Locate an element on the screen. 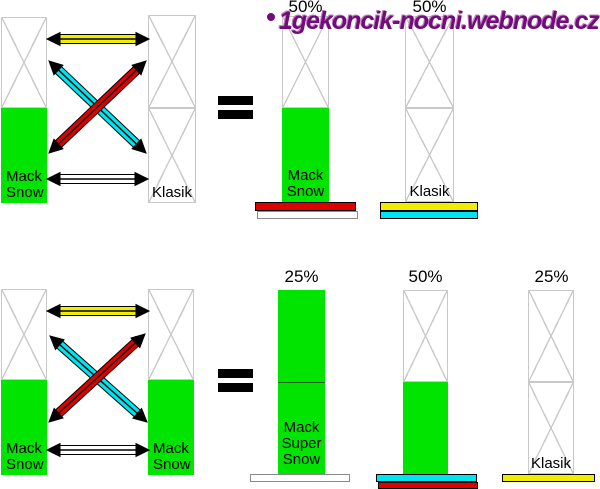  bottom-cross-arrows is located at coordinates (98, 380).